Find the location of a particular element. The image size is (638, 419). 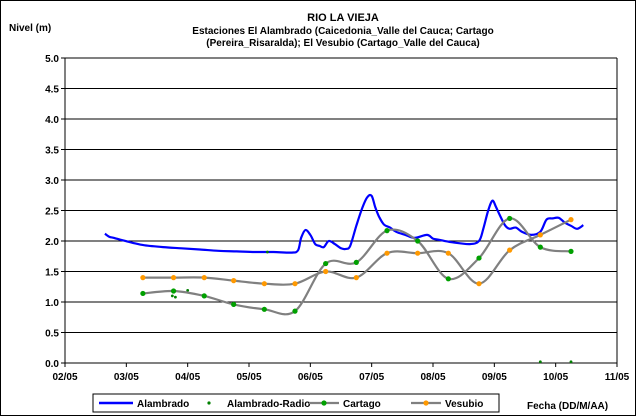

x-tick-label: 02/05 is located at coordinates (64, 377).